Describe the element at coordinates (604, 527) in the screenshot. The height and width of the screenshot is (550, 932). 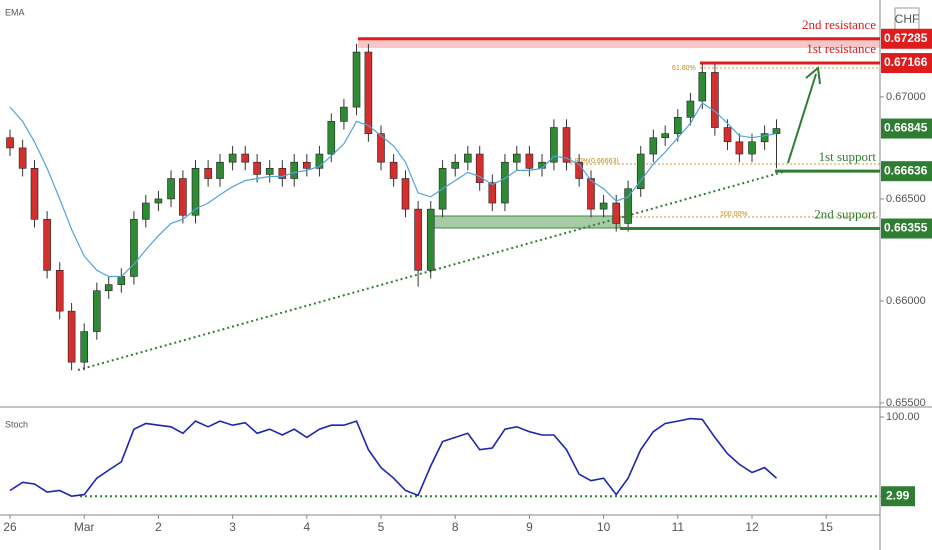
I see `x-tick-label: 10` at that location.